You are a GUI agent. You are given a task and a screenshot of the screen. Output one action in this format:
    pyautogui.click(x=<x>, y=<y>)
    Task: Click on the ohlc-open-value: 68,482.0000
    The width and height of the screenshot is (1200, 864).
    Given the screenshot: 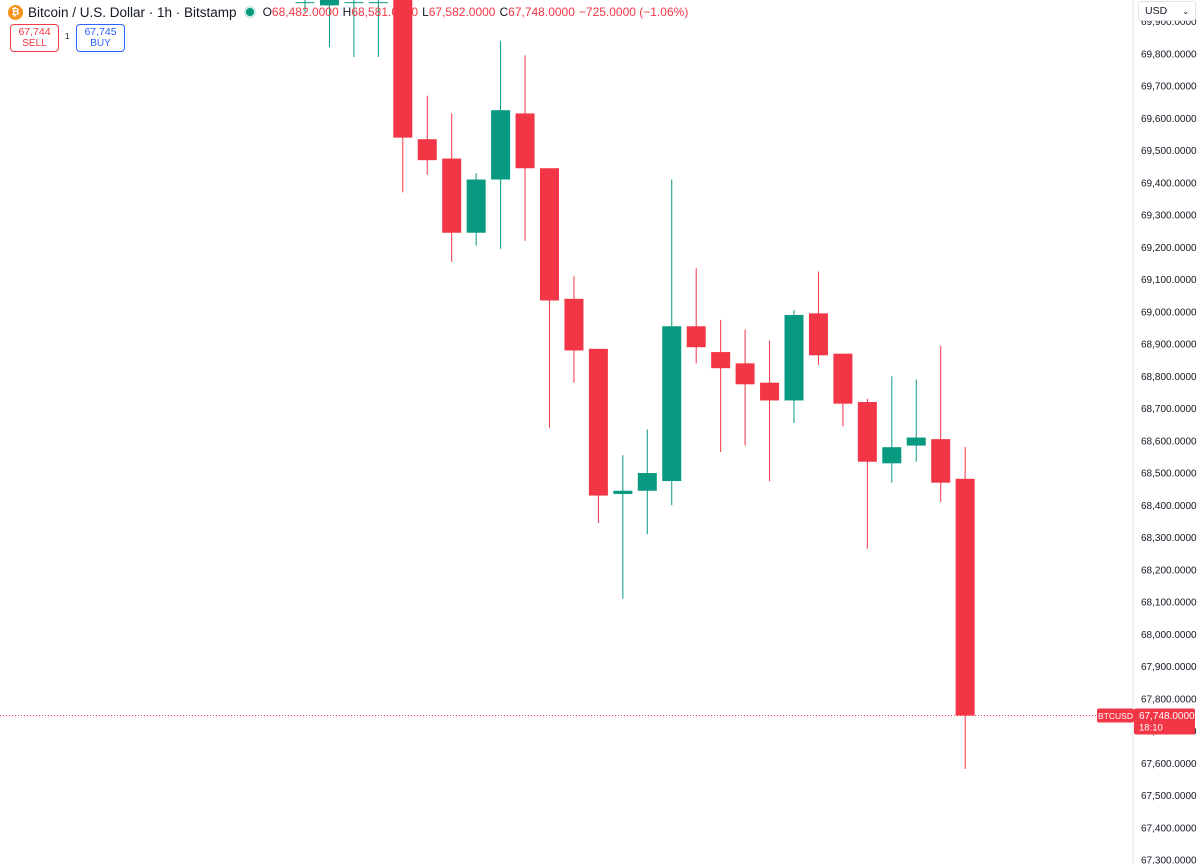 What is the action you would take?
    pyautogui.click(x=305, y=12)
    